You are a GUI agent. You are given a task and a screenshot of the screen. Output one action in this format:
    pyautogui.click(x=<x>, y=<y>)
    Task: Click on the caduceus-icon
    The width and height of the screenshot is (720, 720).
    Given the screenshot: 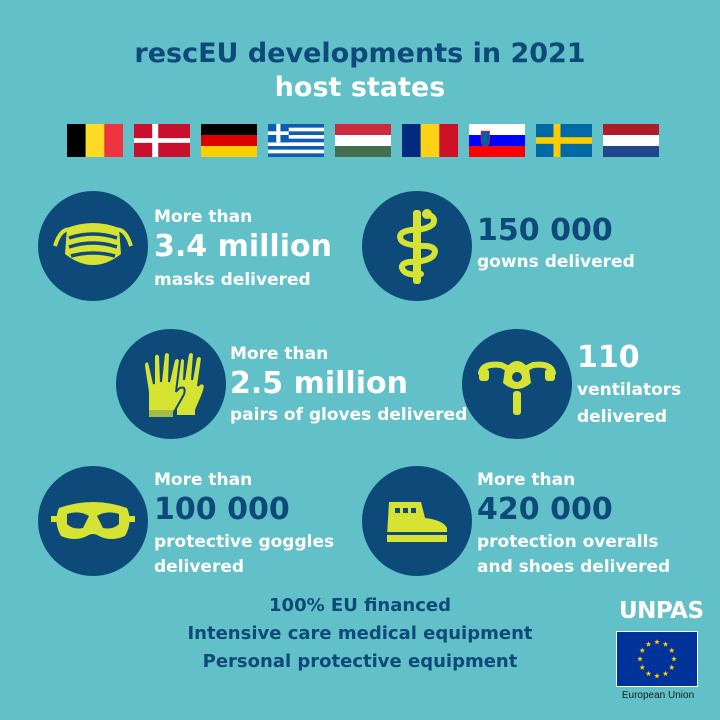 What is the action you would take?
    pyautogui.click(x=417, y=246)
    